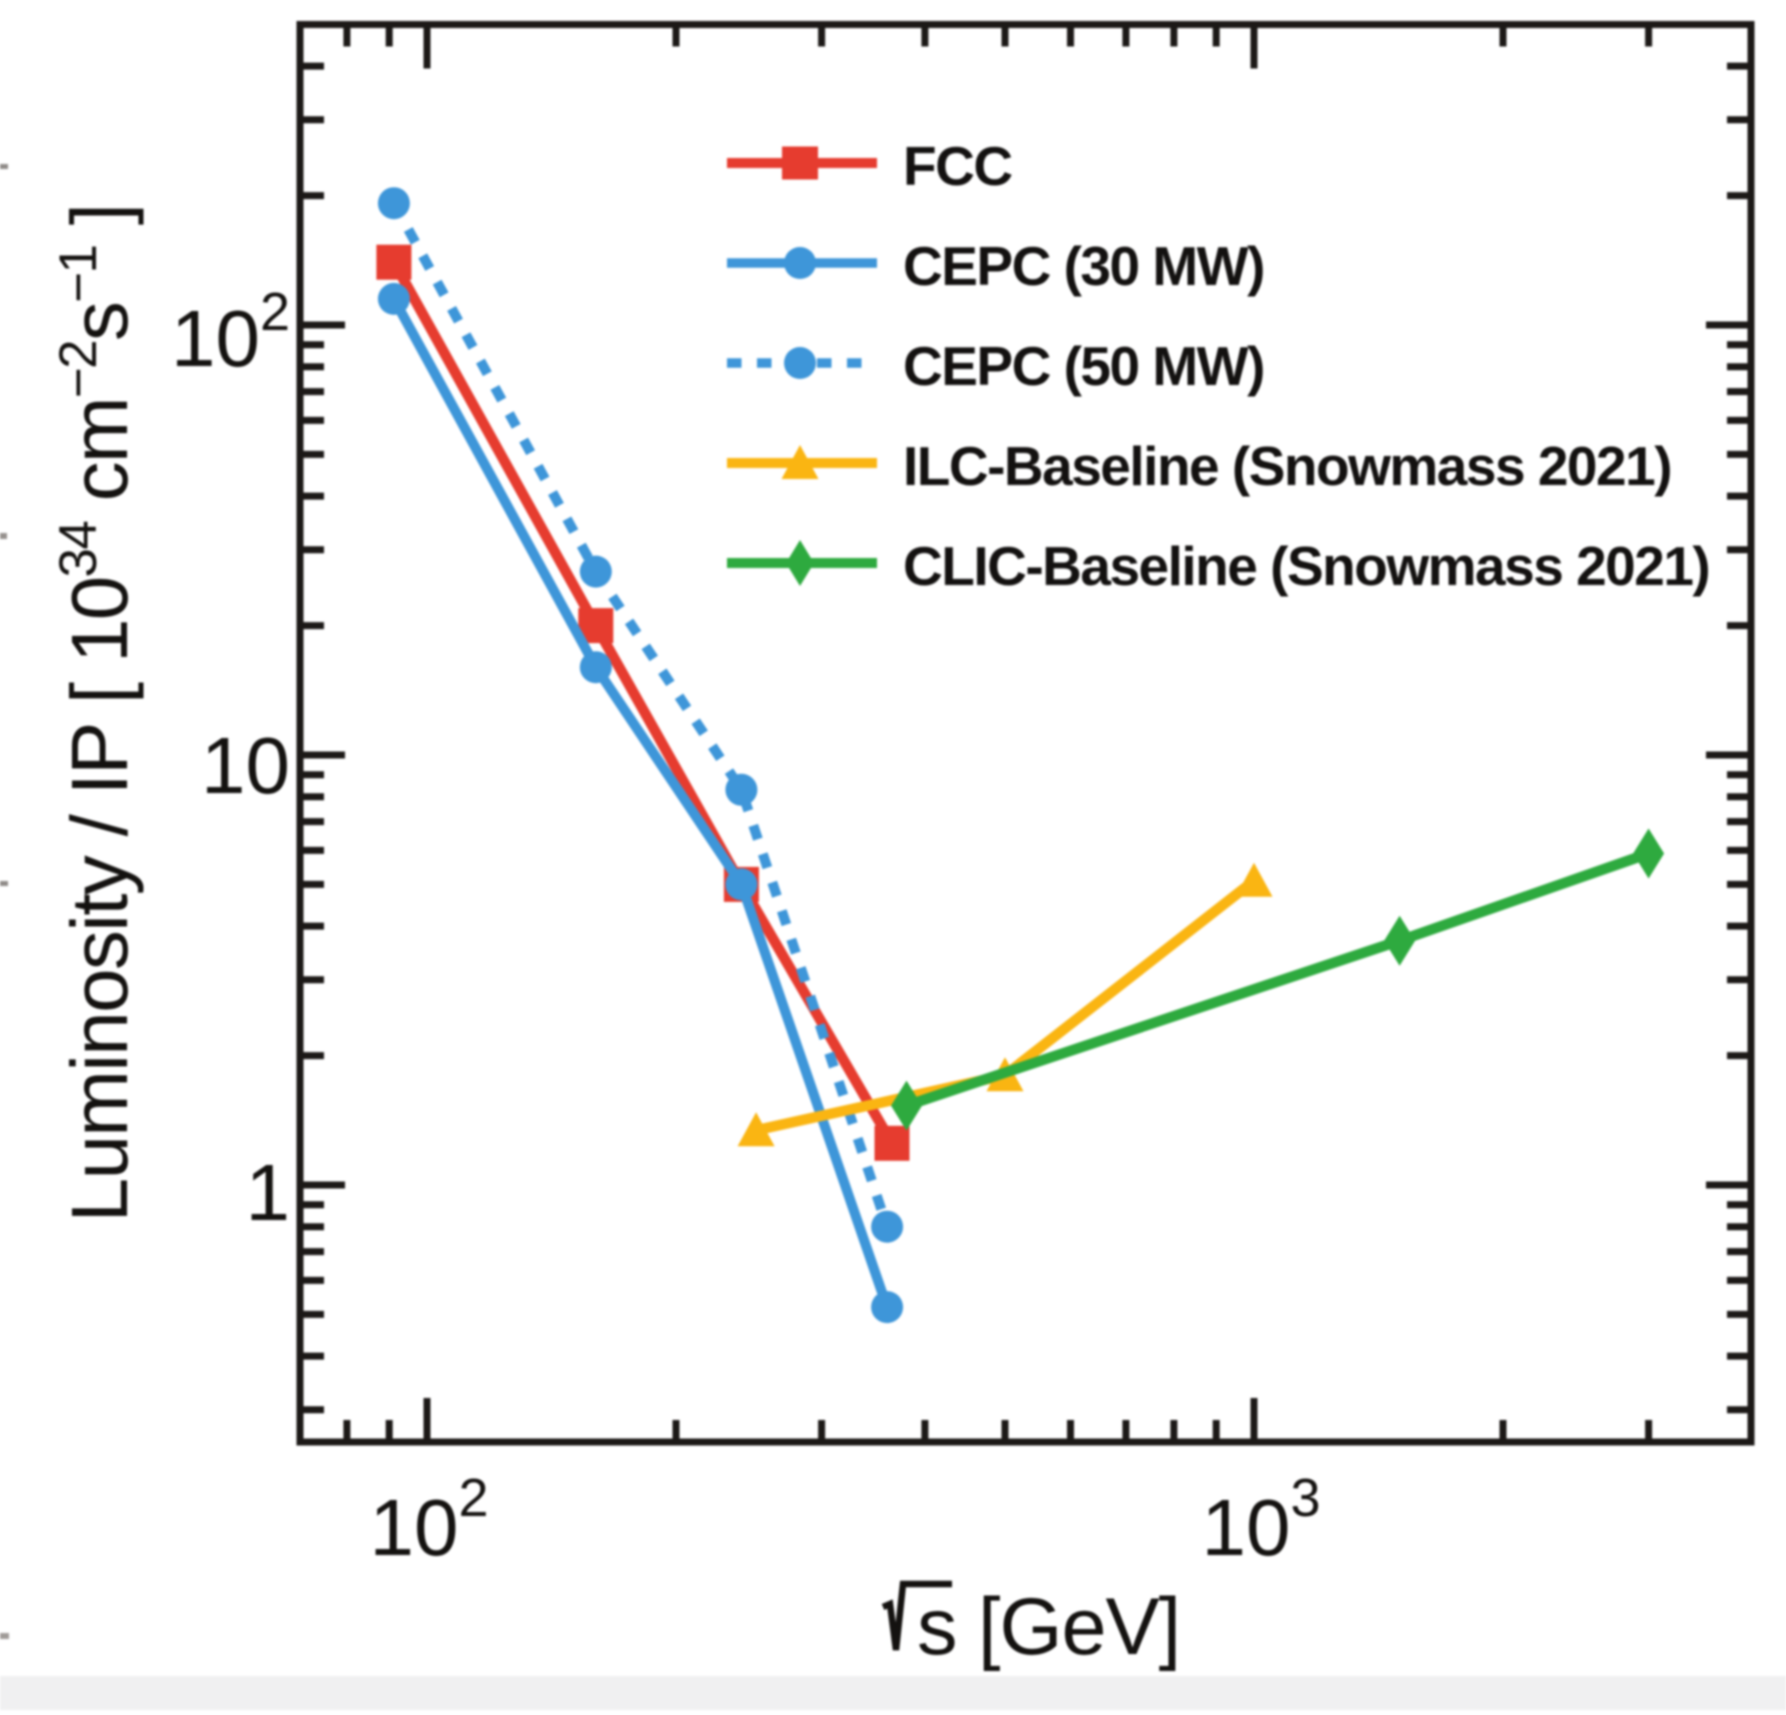 The image size is (1786, 1715). What do you see at coordinates (1306, 566) in the screenshot?
I see `svg-text: CLIC-Baseline (Snowmass 2021)` at bounding box center [1306, 566].